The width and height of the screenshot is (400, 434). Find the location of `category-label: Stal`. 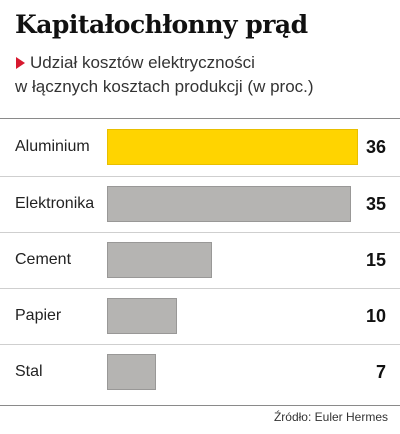

category-label: Stal is located at coordinates (29, 371).